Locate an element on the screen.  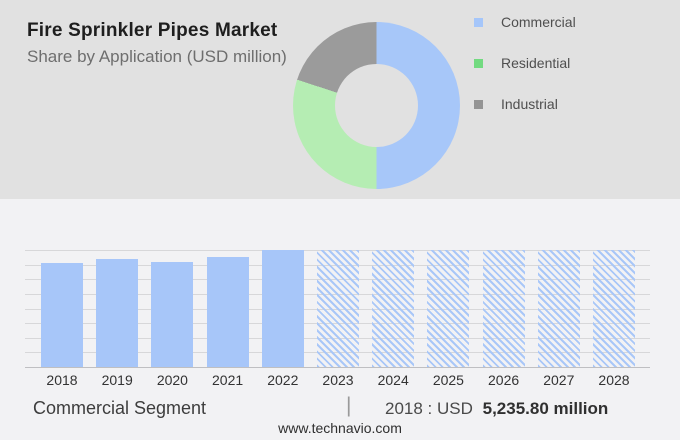
bar-2018 is located at coordinates (62, 315).